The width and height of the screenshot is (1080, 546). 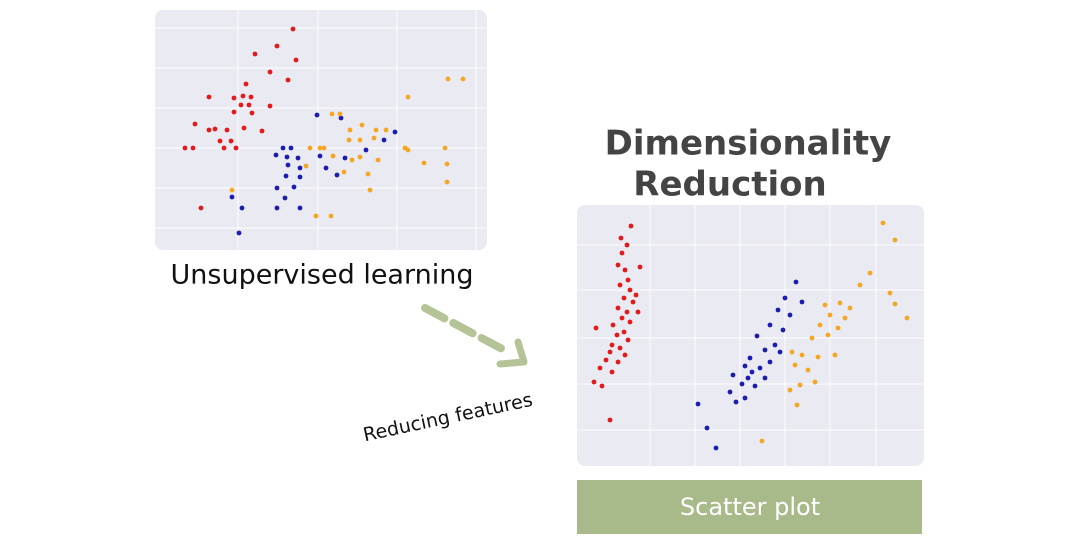 I want to click on arrow, so click(x=474, y=336).